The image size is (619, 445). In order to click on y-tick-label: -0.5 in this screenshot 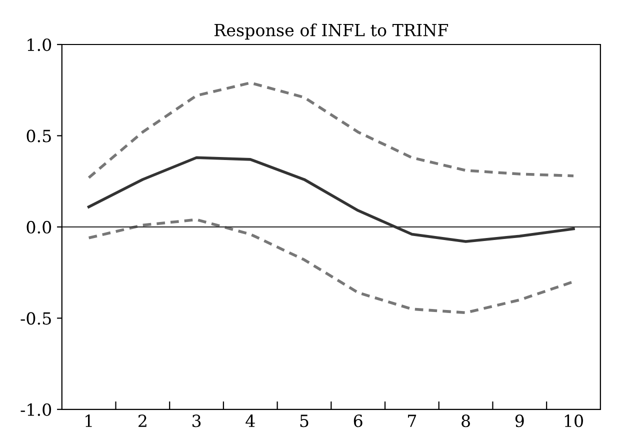, I will do `click(35, 318)`.